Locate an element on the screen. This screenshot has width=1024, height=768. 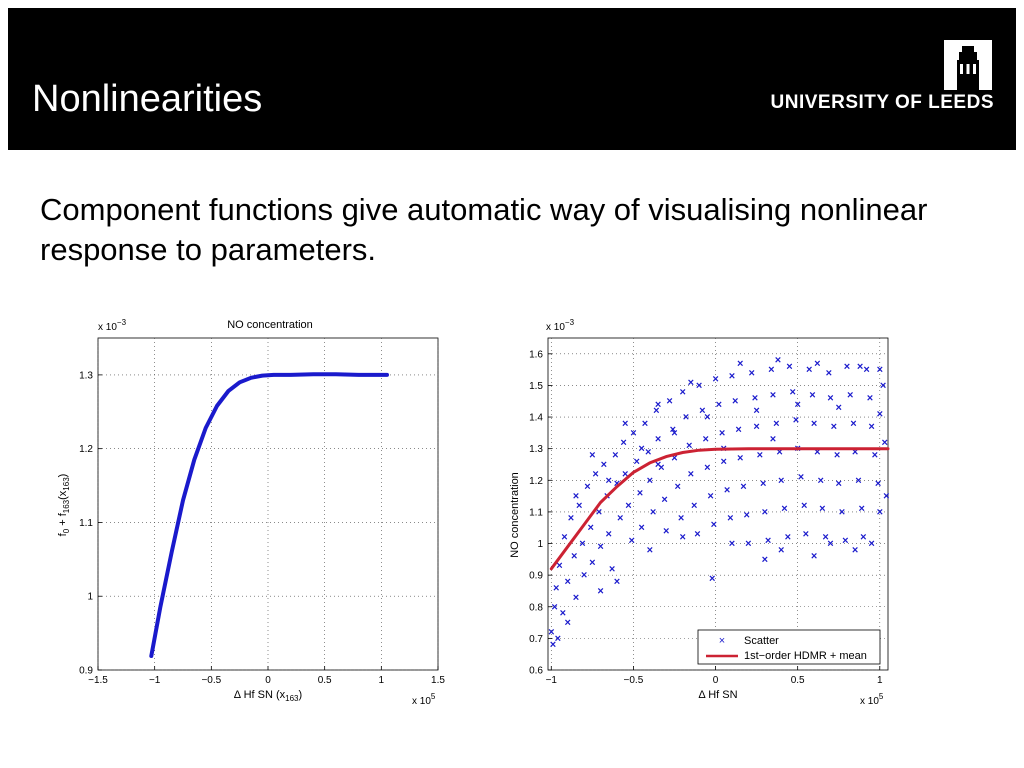
y-tick-label: 1.5 is located at coordinates (536, 386).